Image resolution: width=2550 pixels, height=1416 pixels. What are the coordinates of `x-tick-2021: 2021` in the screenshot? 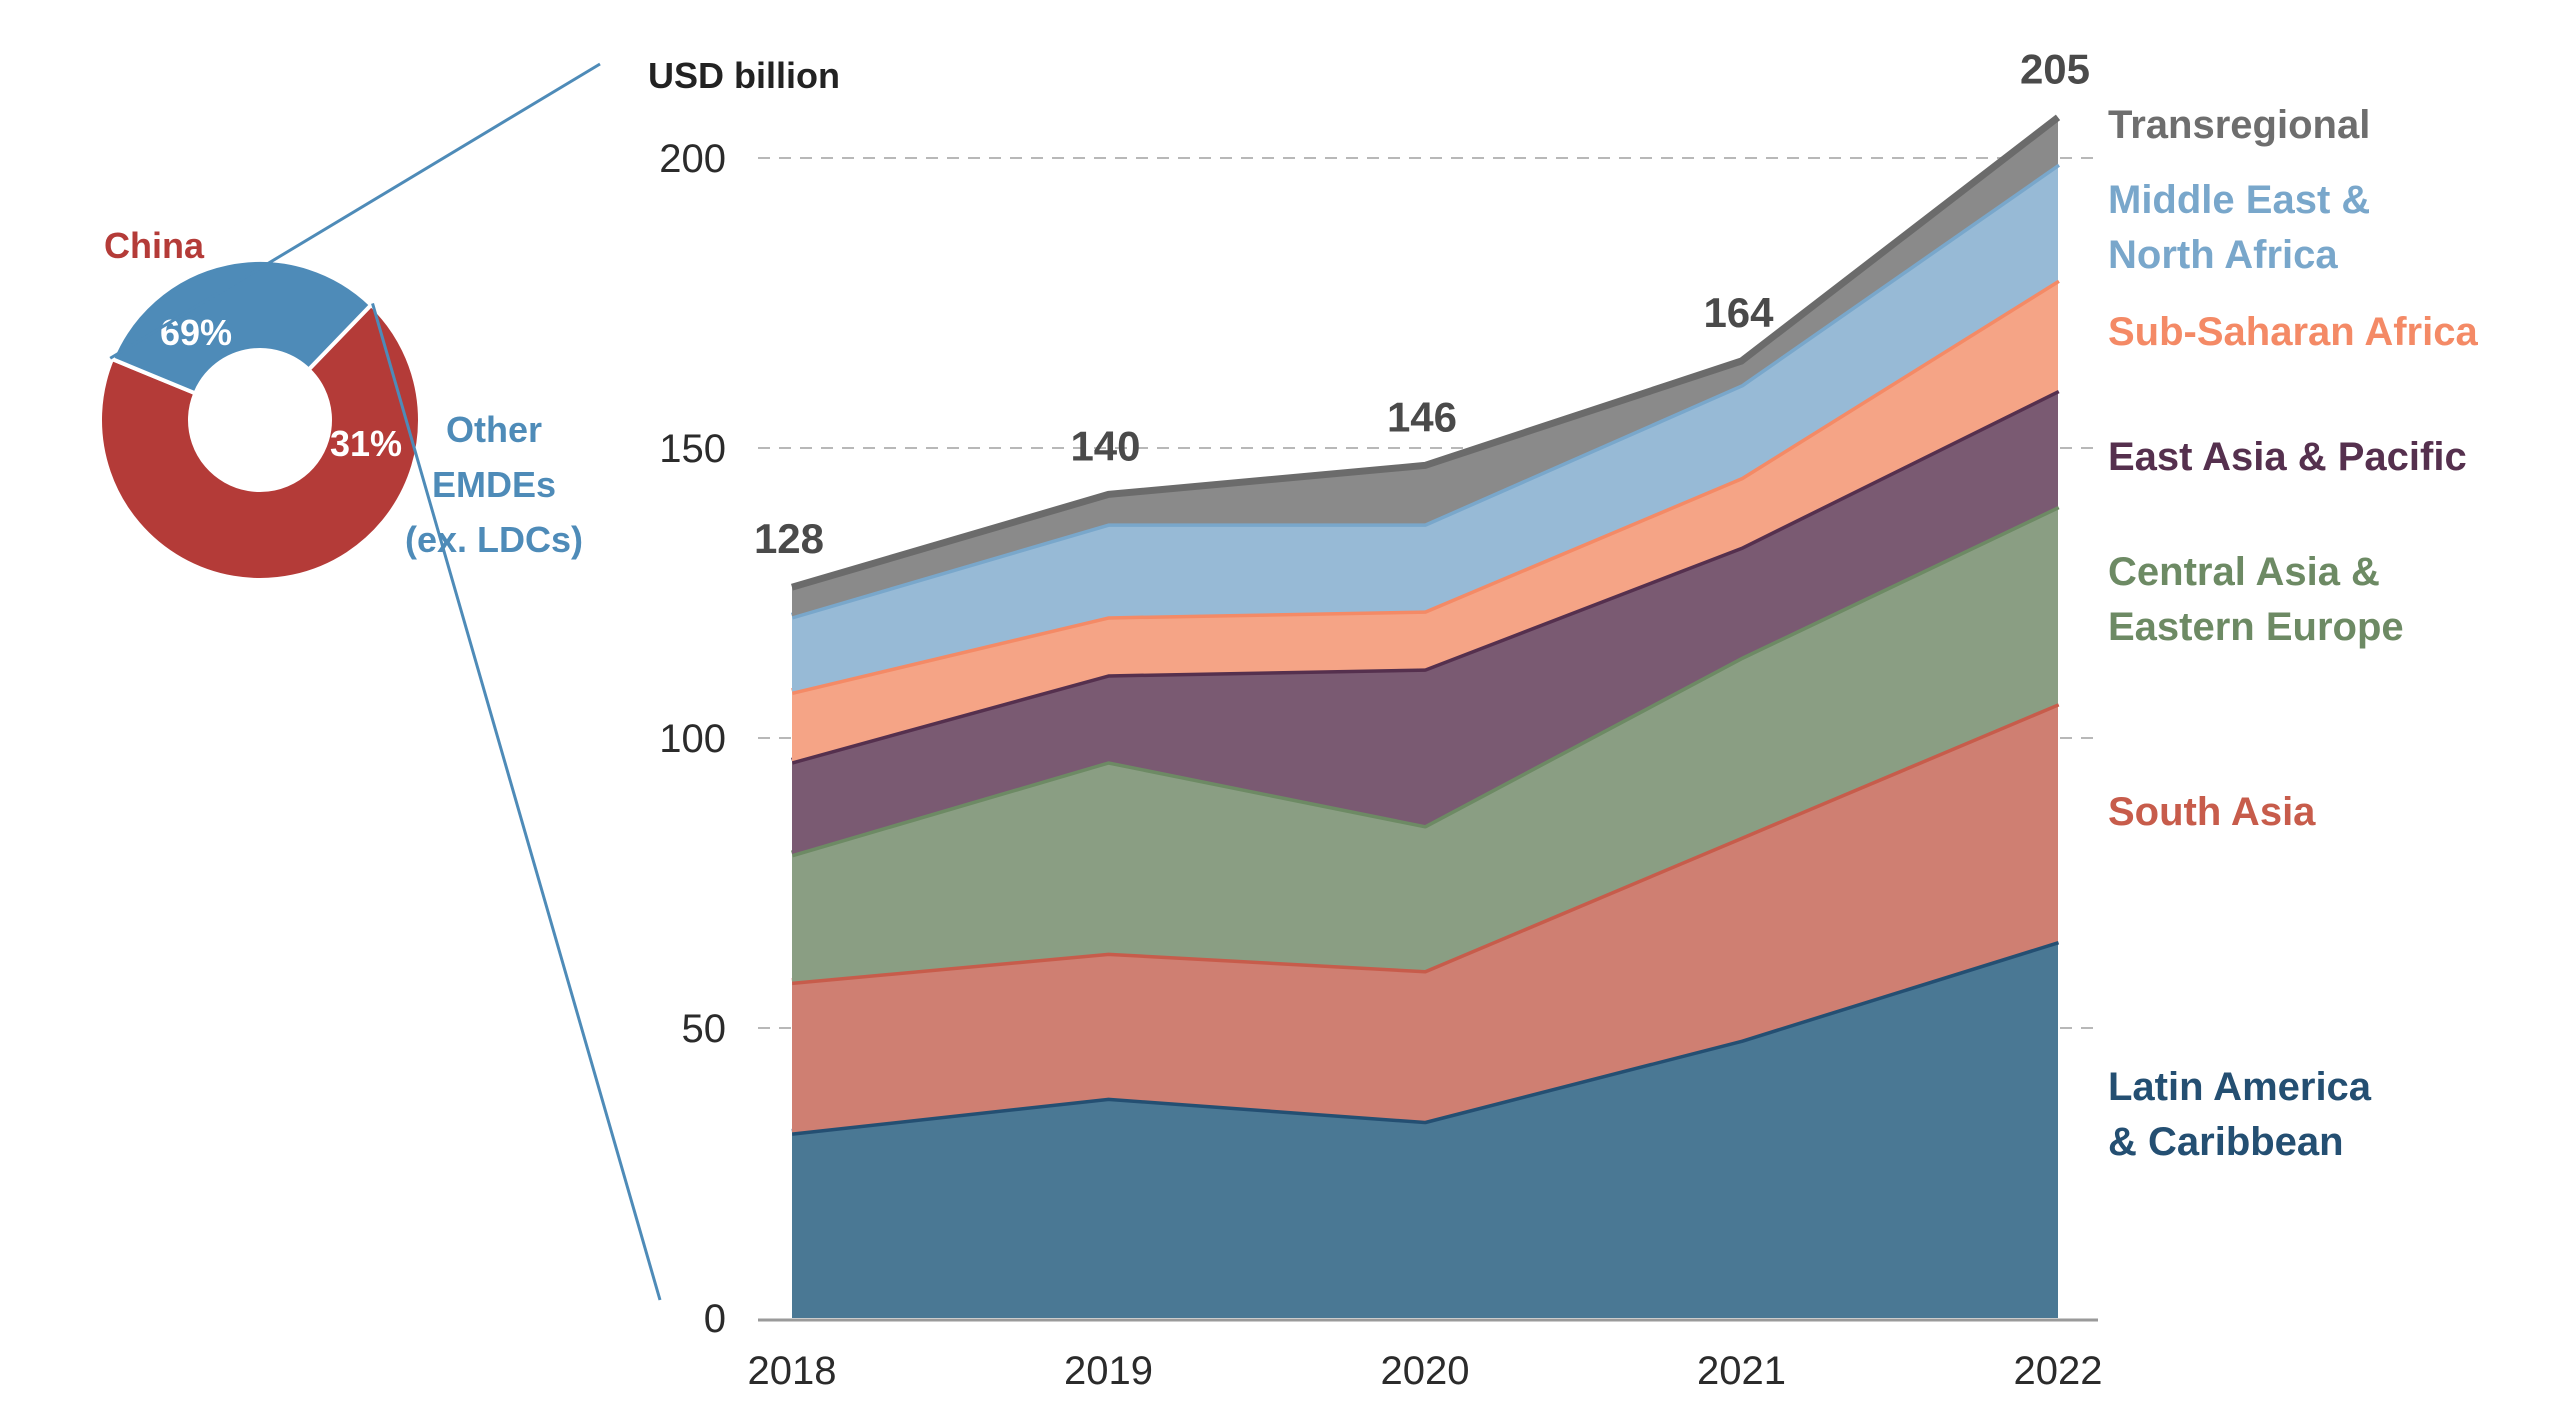 It's located at (1741, 1371).